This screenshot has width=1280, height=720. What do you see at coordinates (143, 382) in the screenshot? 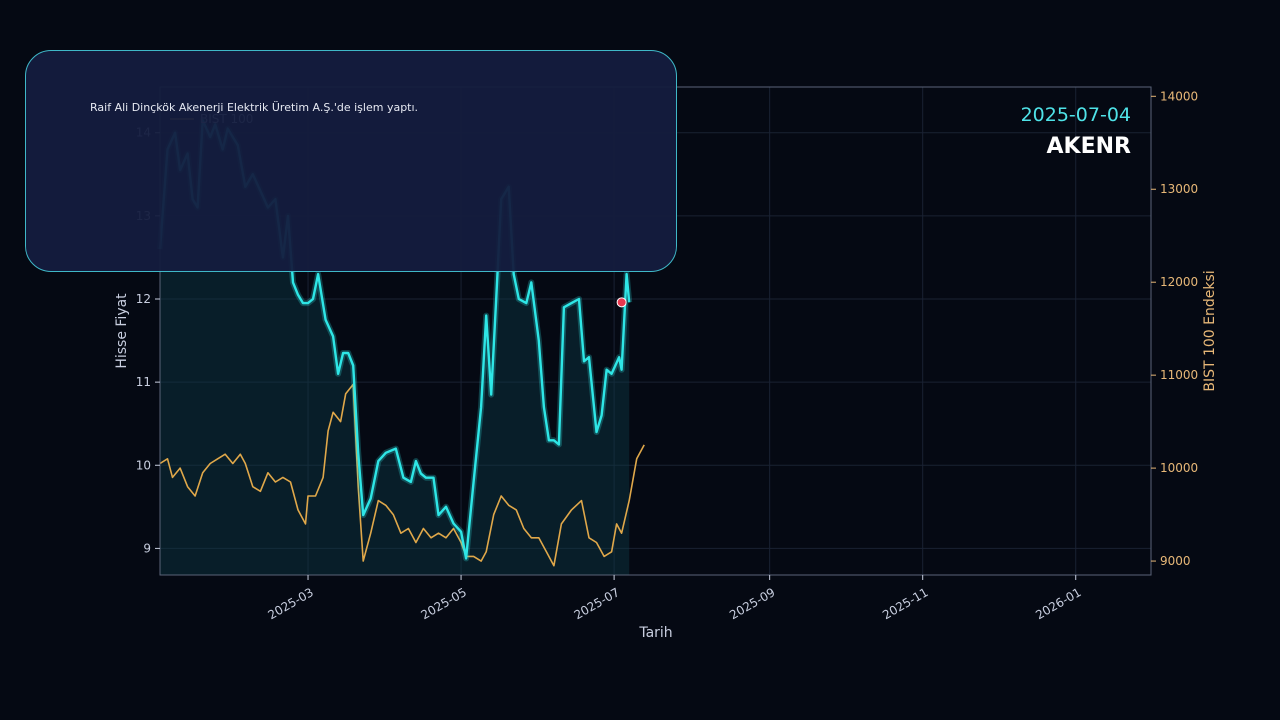
I see `y-tick-label: 11` at bounding box center [143, 382].